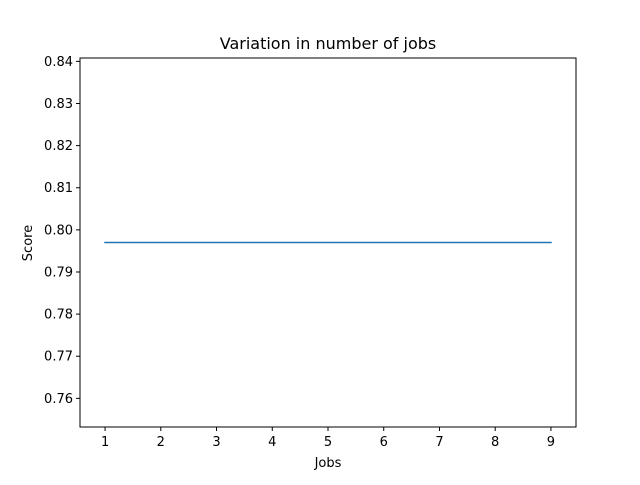 The image size is (640, 485). What do you see at coordinates (216, 442) in the screenshot?
I see `x-tick-label: 3` at bounding box center [216, 442].